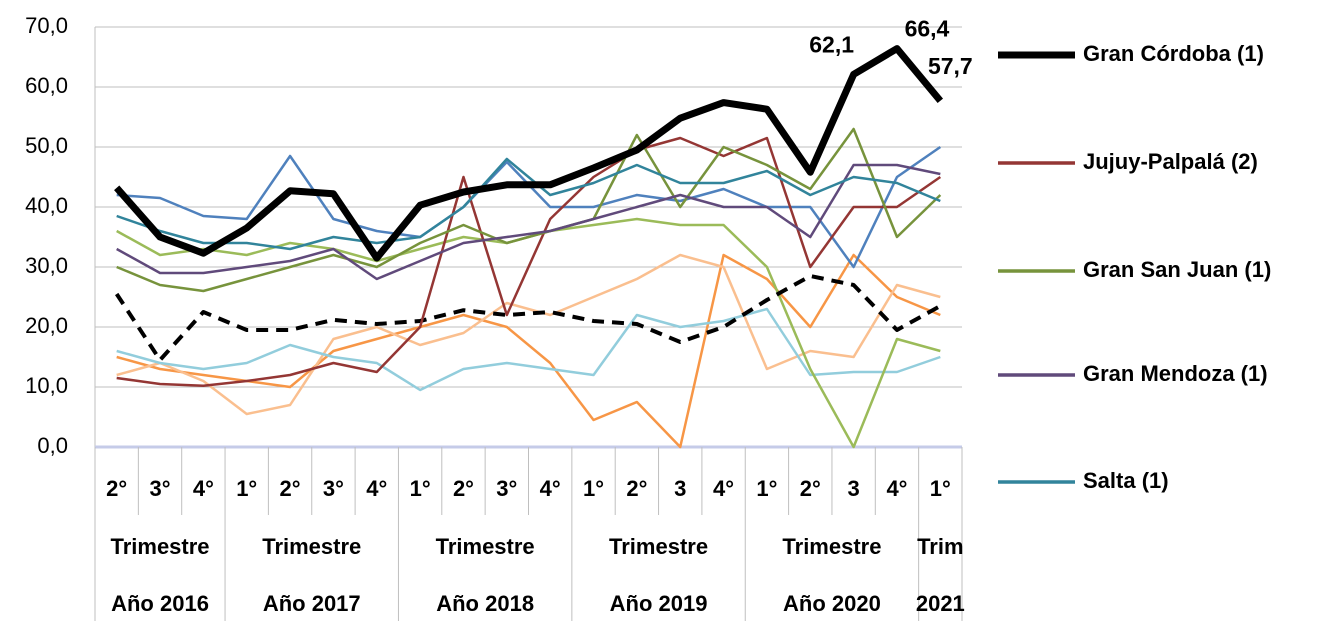 The height and width of the screenshot is (621, 1323). What do you see at coordinates (1126, 480) in the screenshot?
I see `legend-label: Salta (1)` at bounding box center [1126, 480].